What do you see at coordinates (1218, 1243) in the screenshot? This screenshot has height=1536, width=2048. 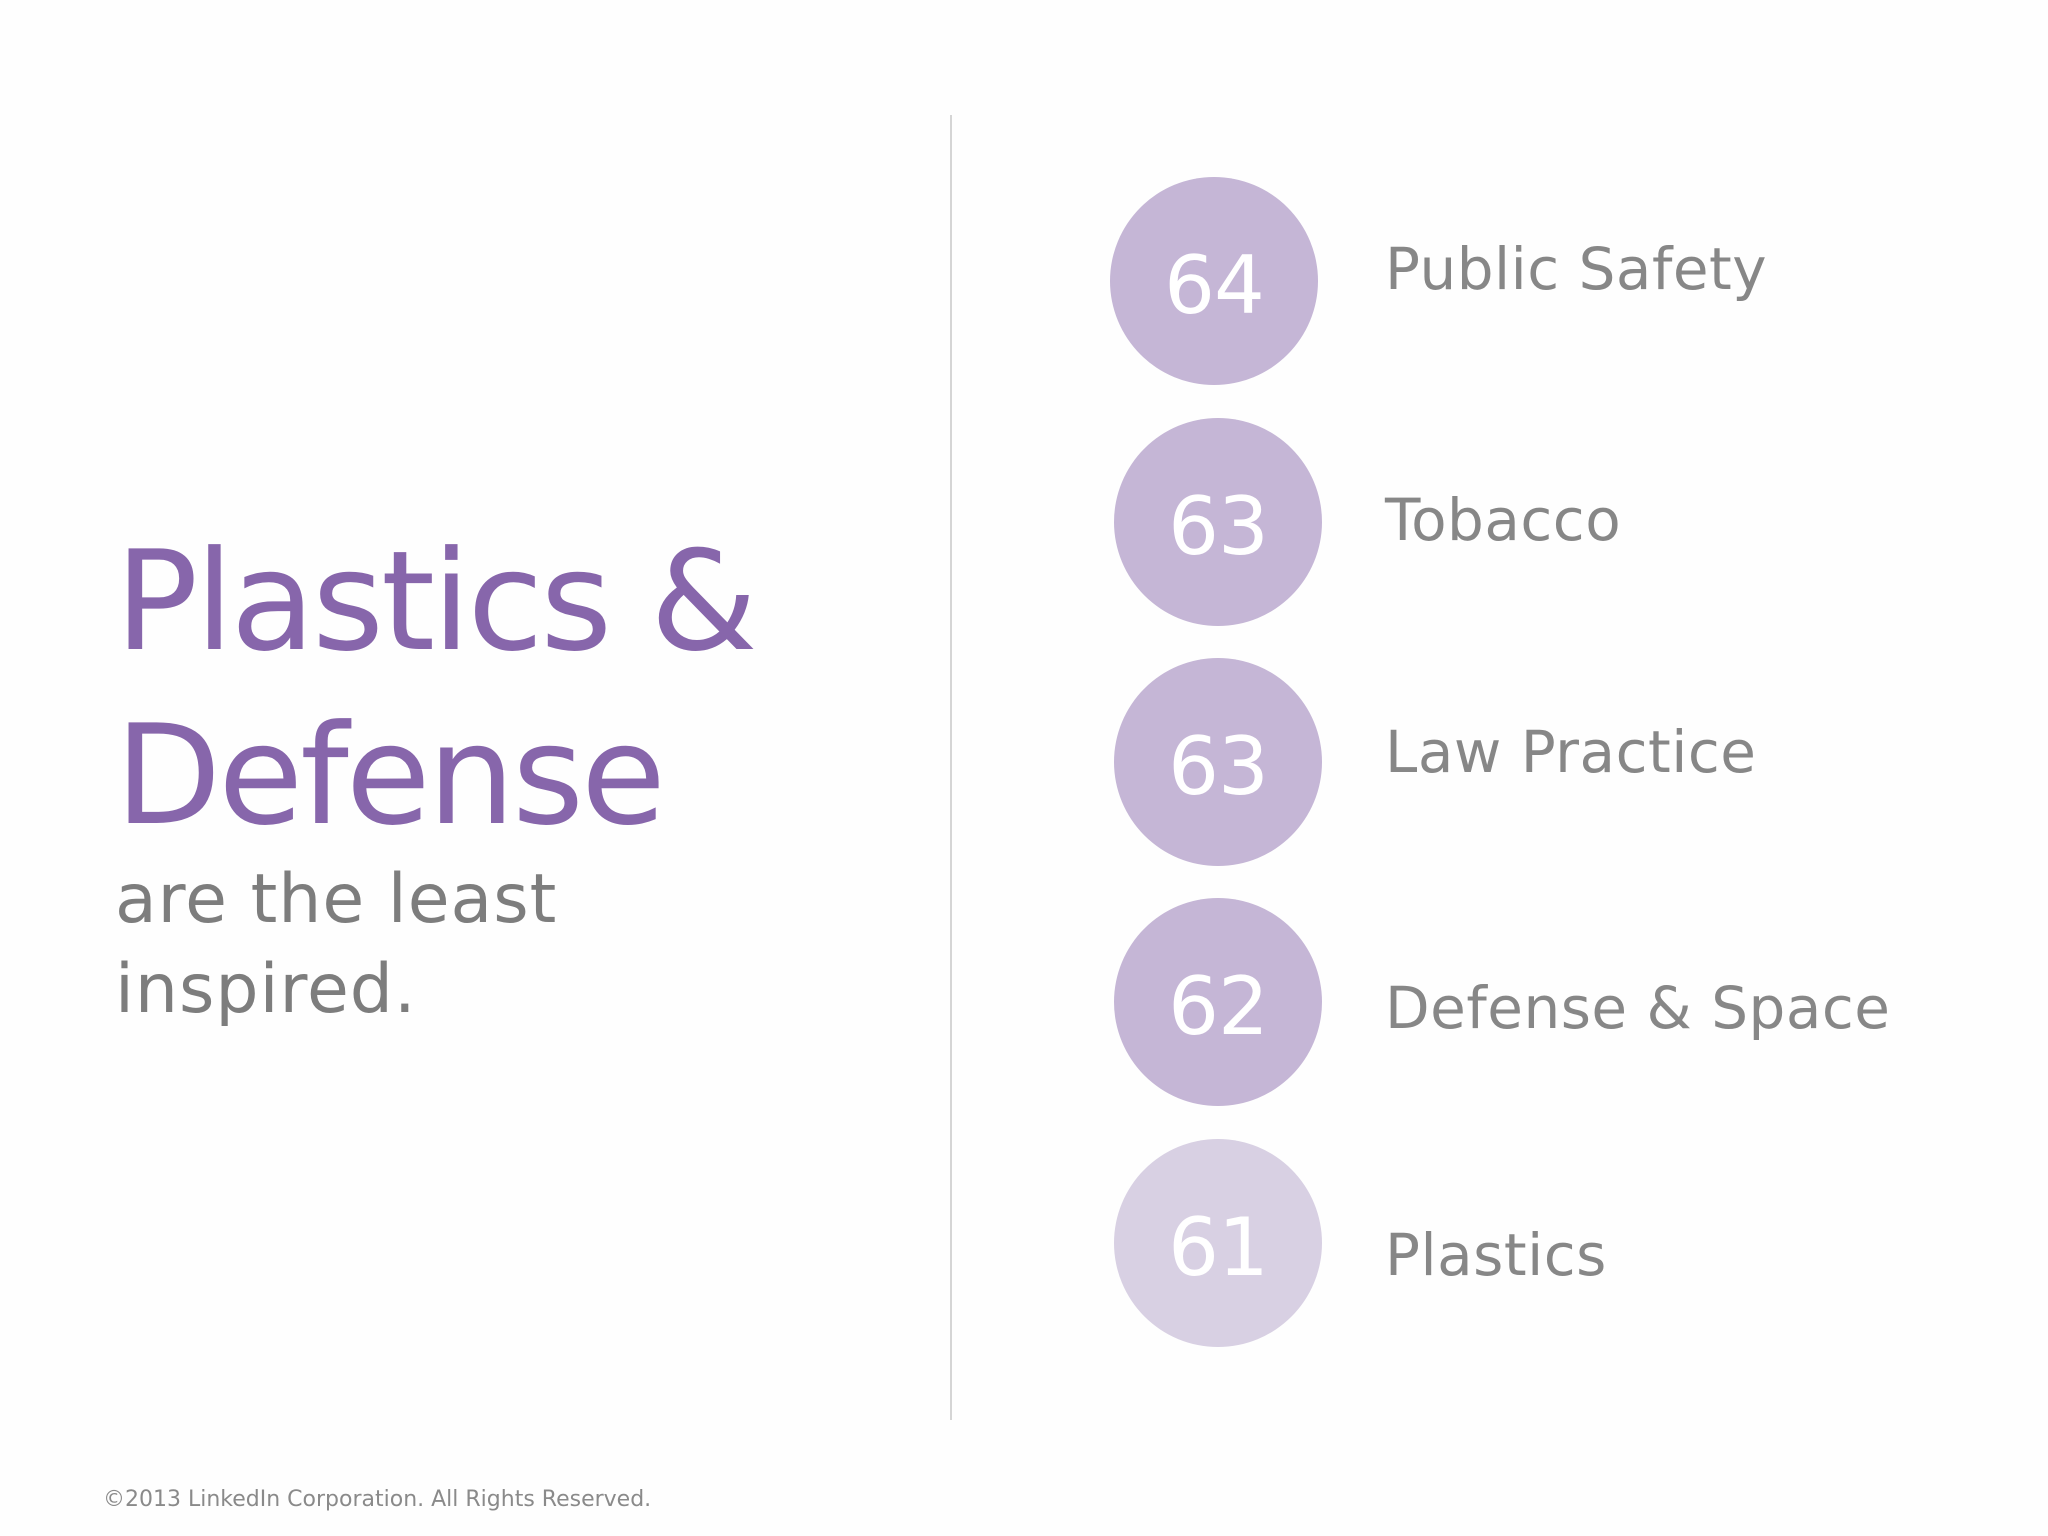 I see `score-circle: 61` at bounding box center [1218, 1243].